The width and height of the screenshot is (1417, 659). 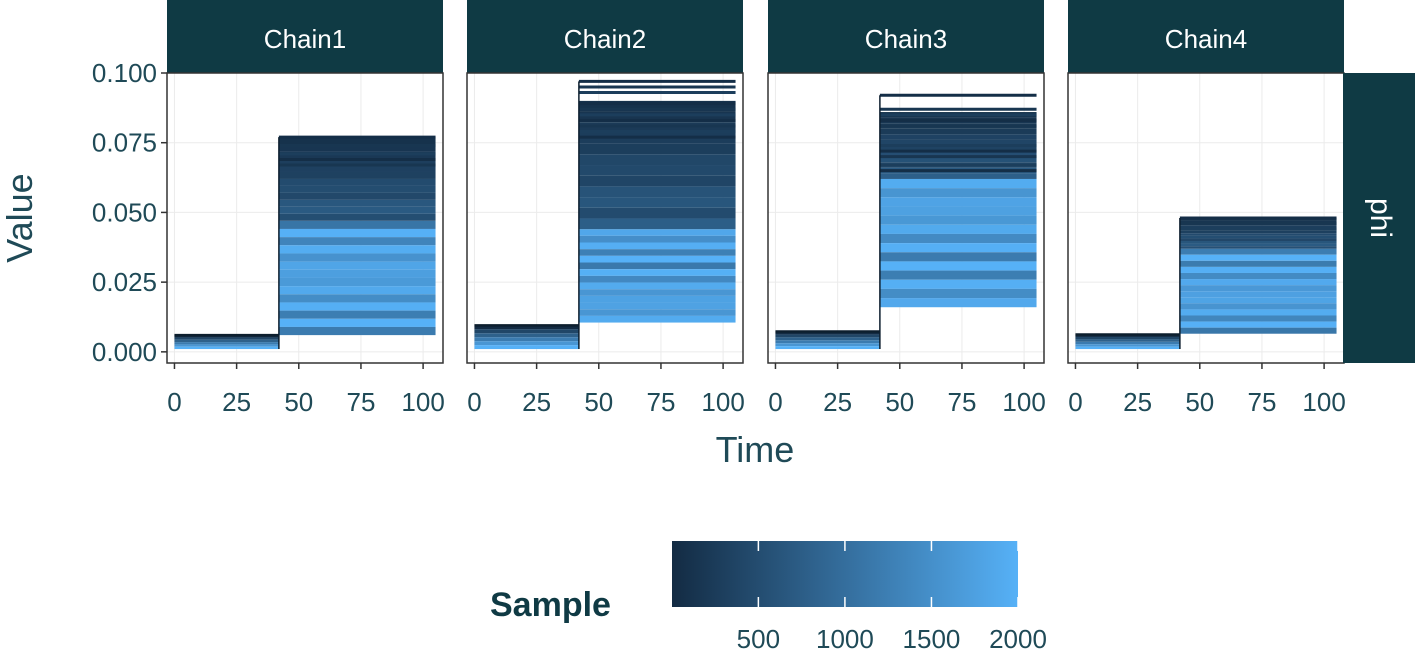 I want to click on colorbar-title: Sample, so click(x=550, y=605).